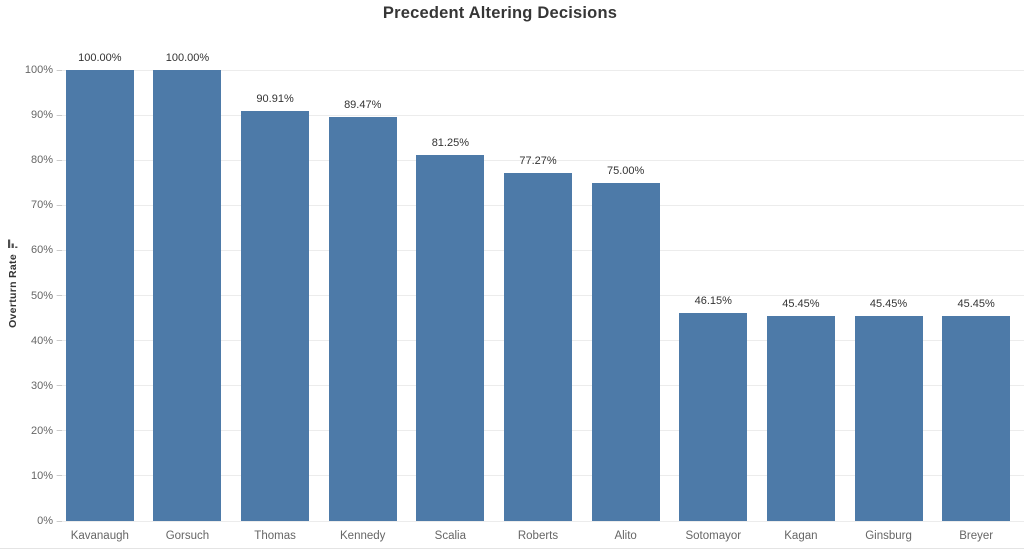 Image resolution: width=1024 pixels, height=552 pixels. What do you see at coordinates (41, 475) in the screenshot?
I see `y-tick-label: 10%` at bounding box center [41, 475].